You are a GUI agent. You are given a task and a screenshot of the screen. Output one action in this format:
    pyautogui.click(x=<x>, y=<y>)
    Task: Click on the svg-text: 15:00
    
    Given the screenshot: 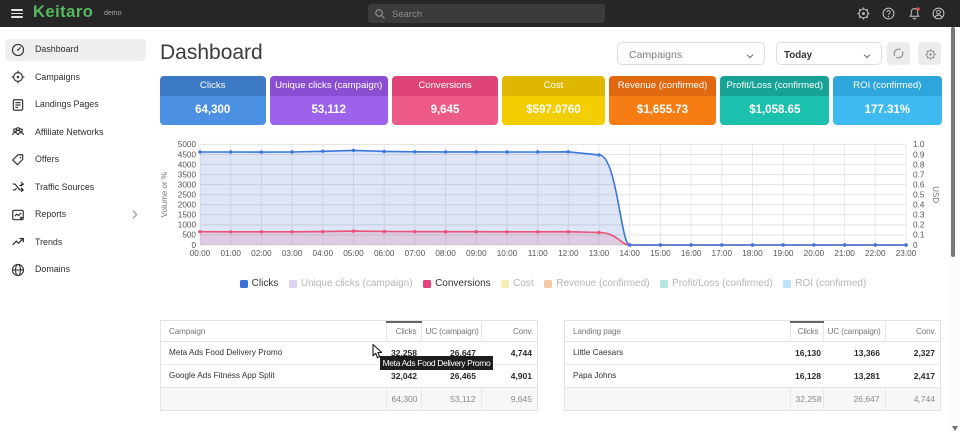 What is the action you would take?
    pyautogui.click(x=660, y=253)
    